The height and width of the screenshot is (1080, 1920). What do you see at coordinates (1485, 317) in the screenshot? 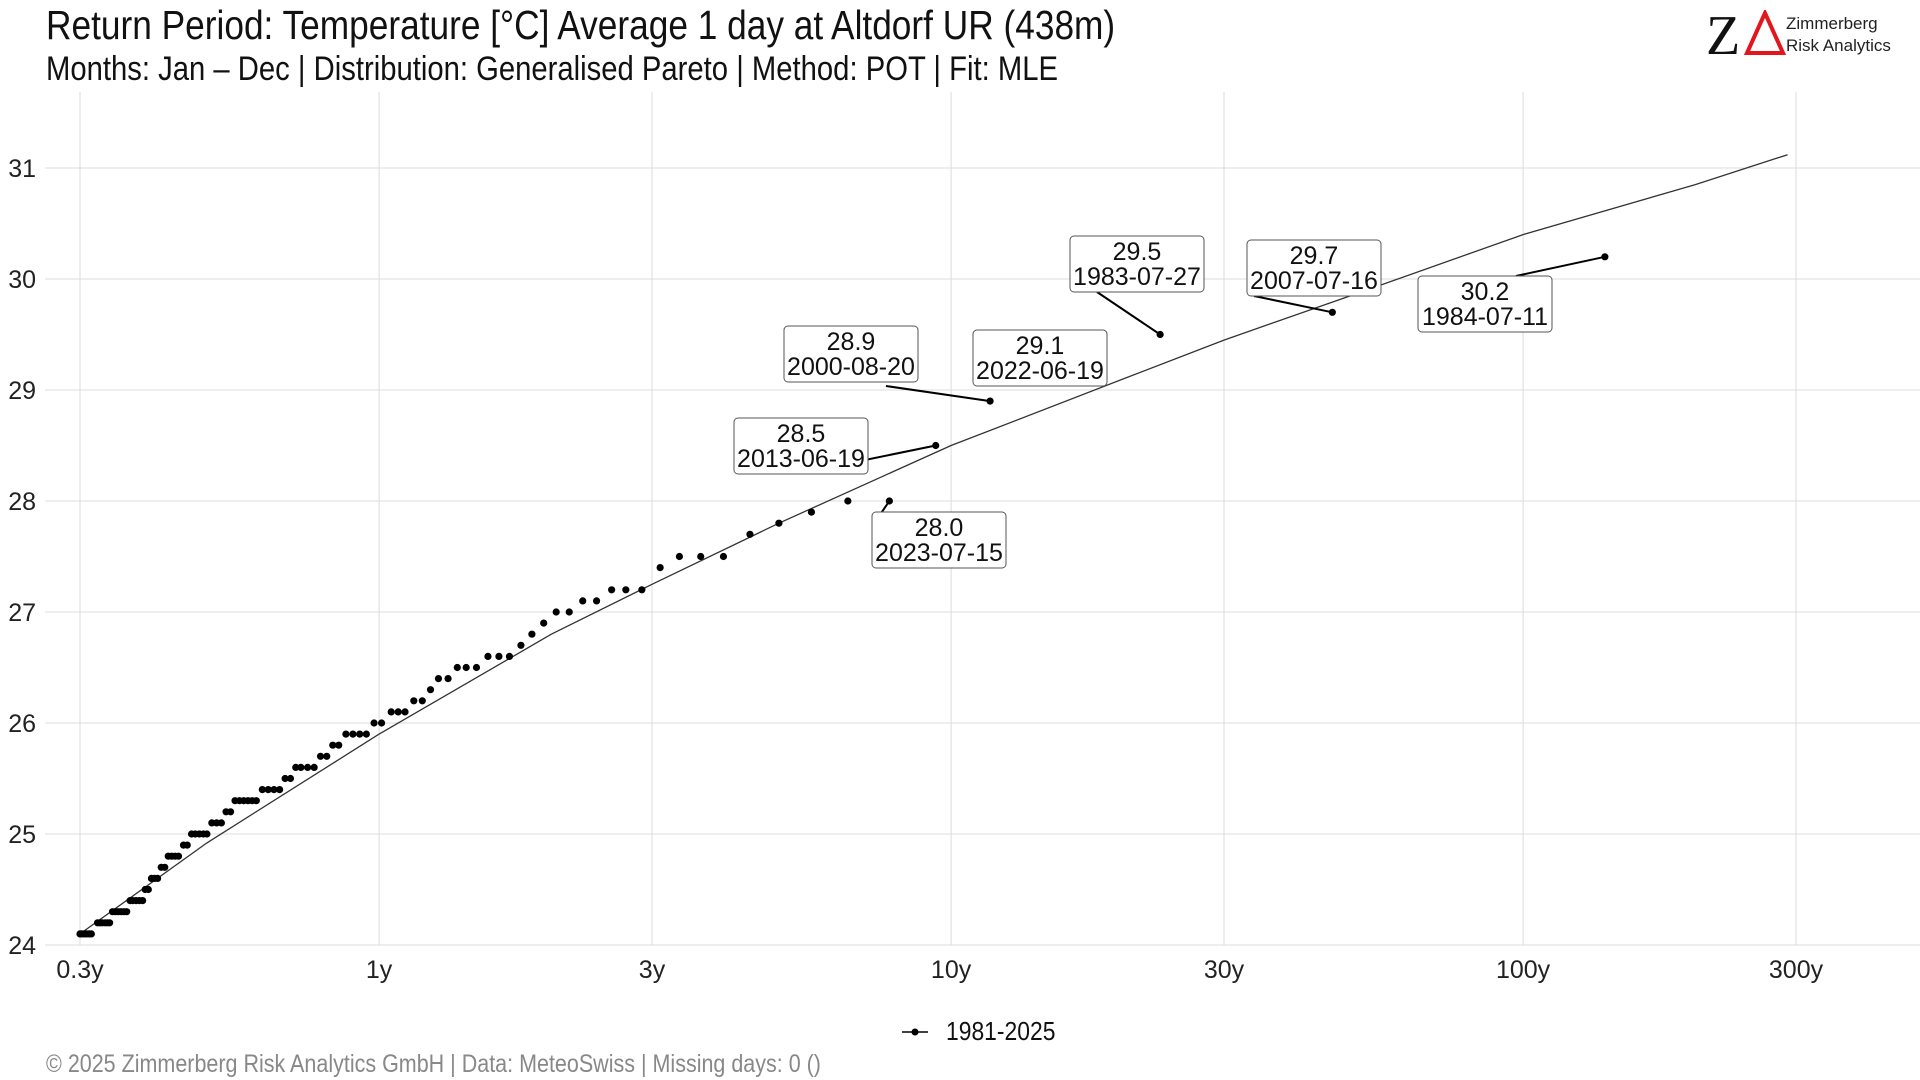
I see `annotation-date: 1984-07-11` at bounding box center [1485, 317].